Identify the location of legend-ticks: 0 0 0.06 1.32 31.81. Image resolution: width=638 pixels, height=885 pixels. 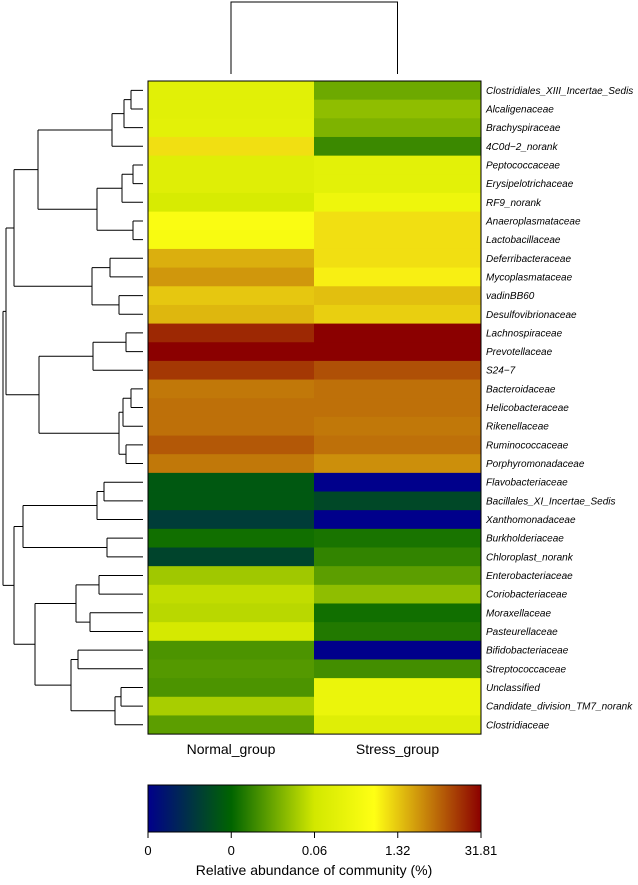
(320, 845).